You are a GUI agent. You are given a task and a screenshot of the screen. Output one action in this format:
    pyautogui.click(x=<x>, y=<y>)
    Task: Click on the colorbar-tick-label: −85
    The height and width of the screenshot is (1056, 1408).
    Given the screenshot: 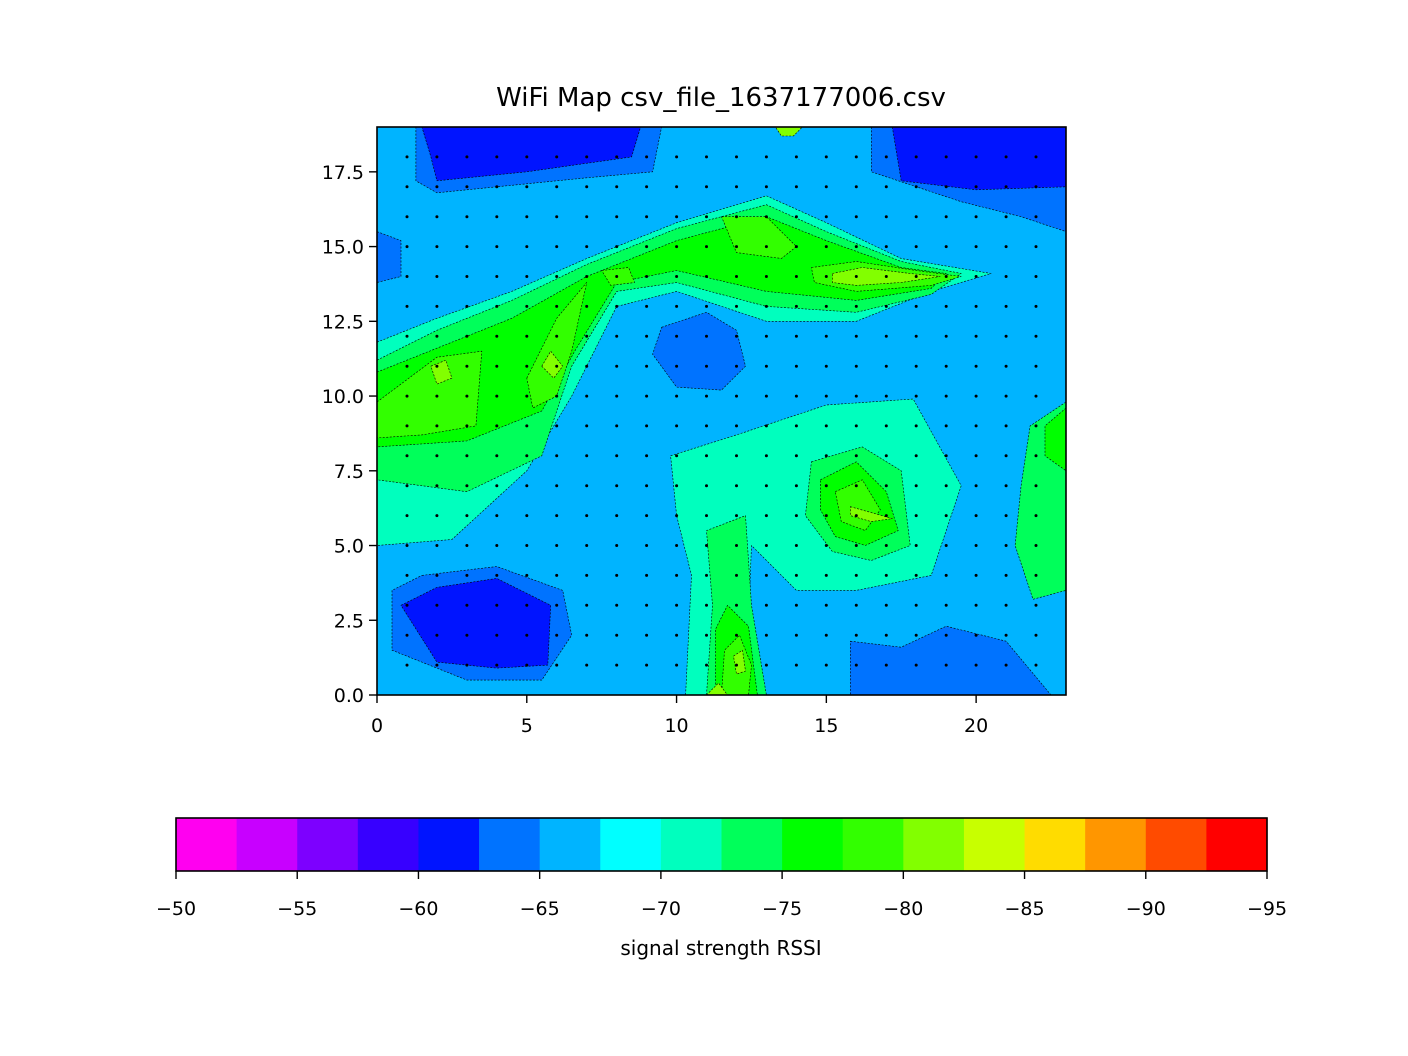 What is the action you would take?
    pyautogui.click(x=1025, y=909)
    